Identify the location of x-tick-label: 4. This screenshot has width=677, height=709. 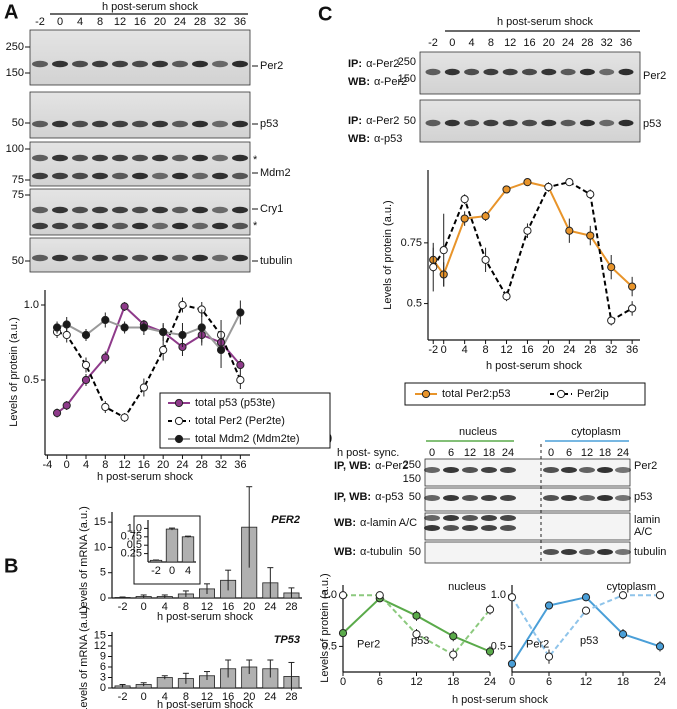
(465, 350).